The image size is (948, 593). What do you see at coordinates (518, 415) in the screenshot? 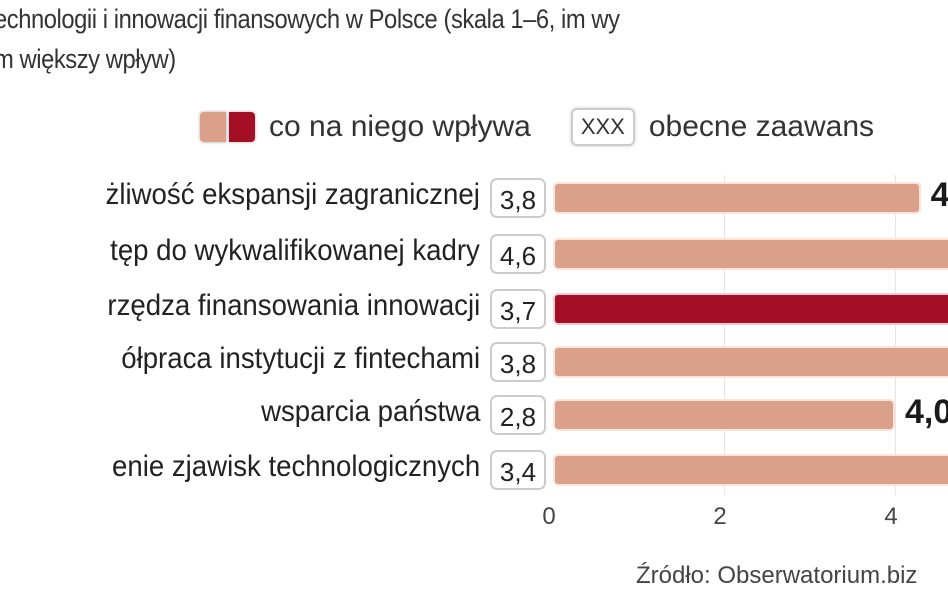
I see `current-level-box: 2,8` at bounding box center [518, 415].